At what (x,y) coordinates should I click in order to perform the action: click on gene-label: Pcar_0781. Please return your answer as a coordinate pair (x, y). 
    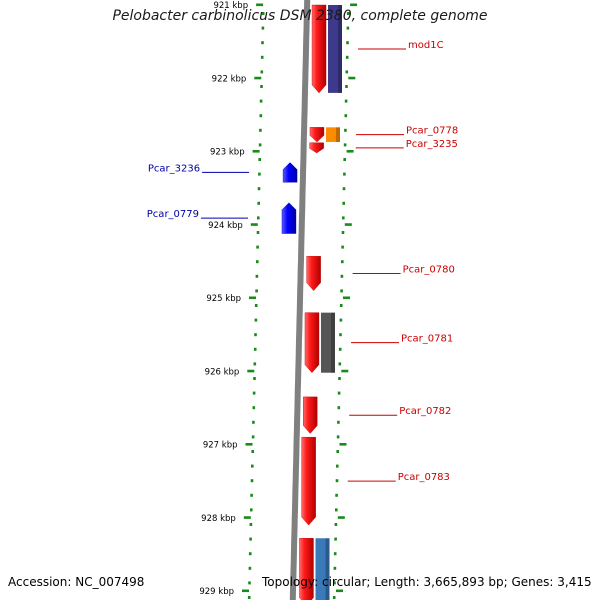
    Looking at the image, I should click on (427, 339).